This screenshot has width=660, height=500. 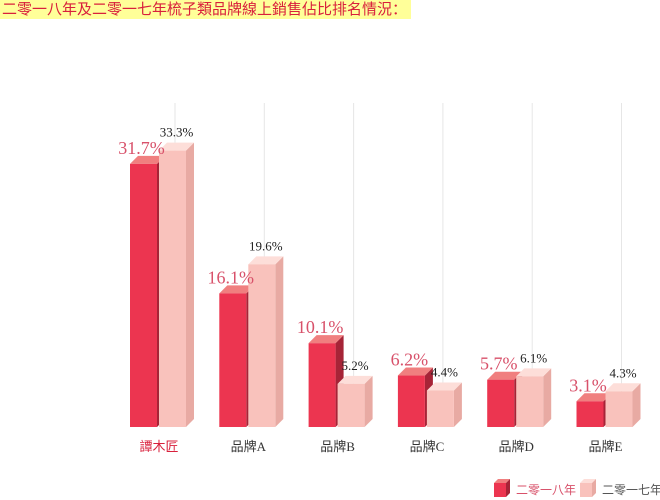 What do you see at coordinates (206, 9) in the screenshot?
I see `chart-title: 二零一八年及二零一七年梳子類品牌線上銷售佔比排名情況：` at bounding box center [206, 9].